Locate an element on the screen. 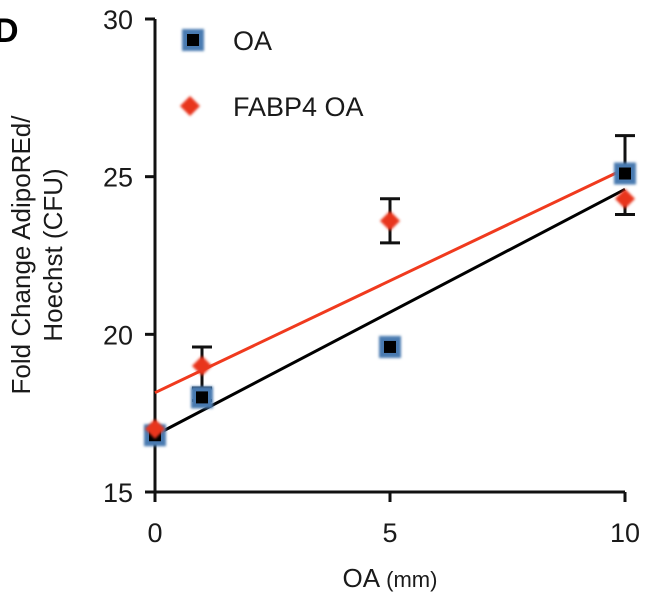  y-axis-title-line2: Hoechst (CFU) is located at coordinates (53, 254).